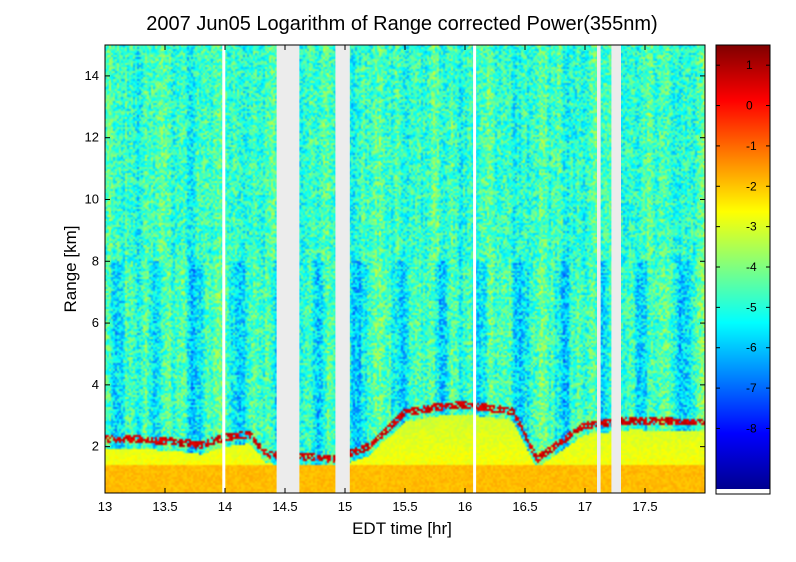  Describe the element at coordinates (225, 506) in the screenshot. I see `x-tick-label: 14` at that location.